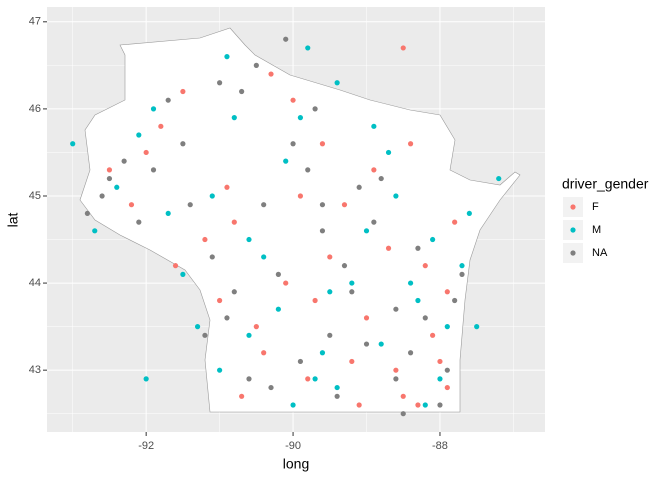  I want to click on x-tick-label: -90, so click(293, 446).